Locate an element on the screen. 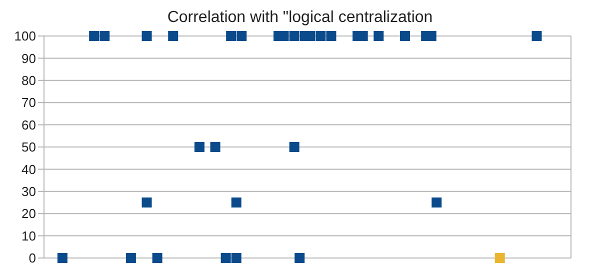 This screenshot has width=600, height=277. y-tick-label: 70 is located at coordinates (29, 102).